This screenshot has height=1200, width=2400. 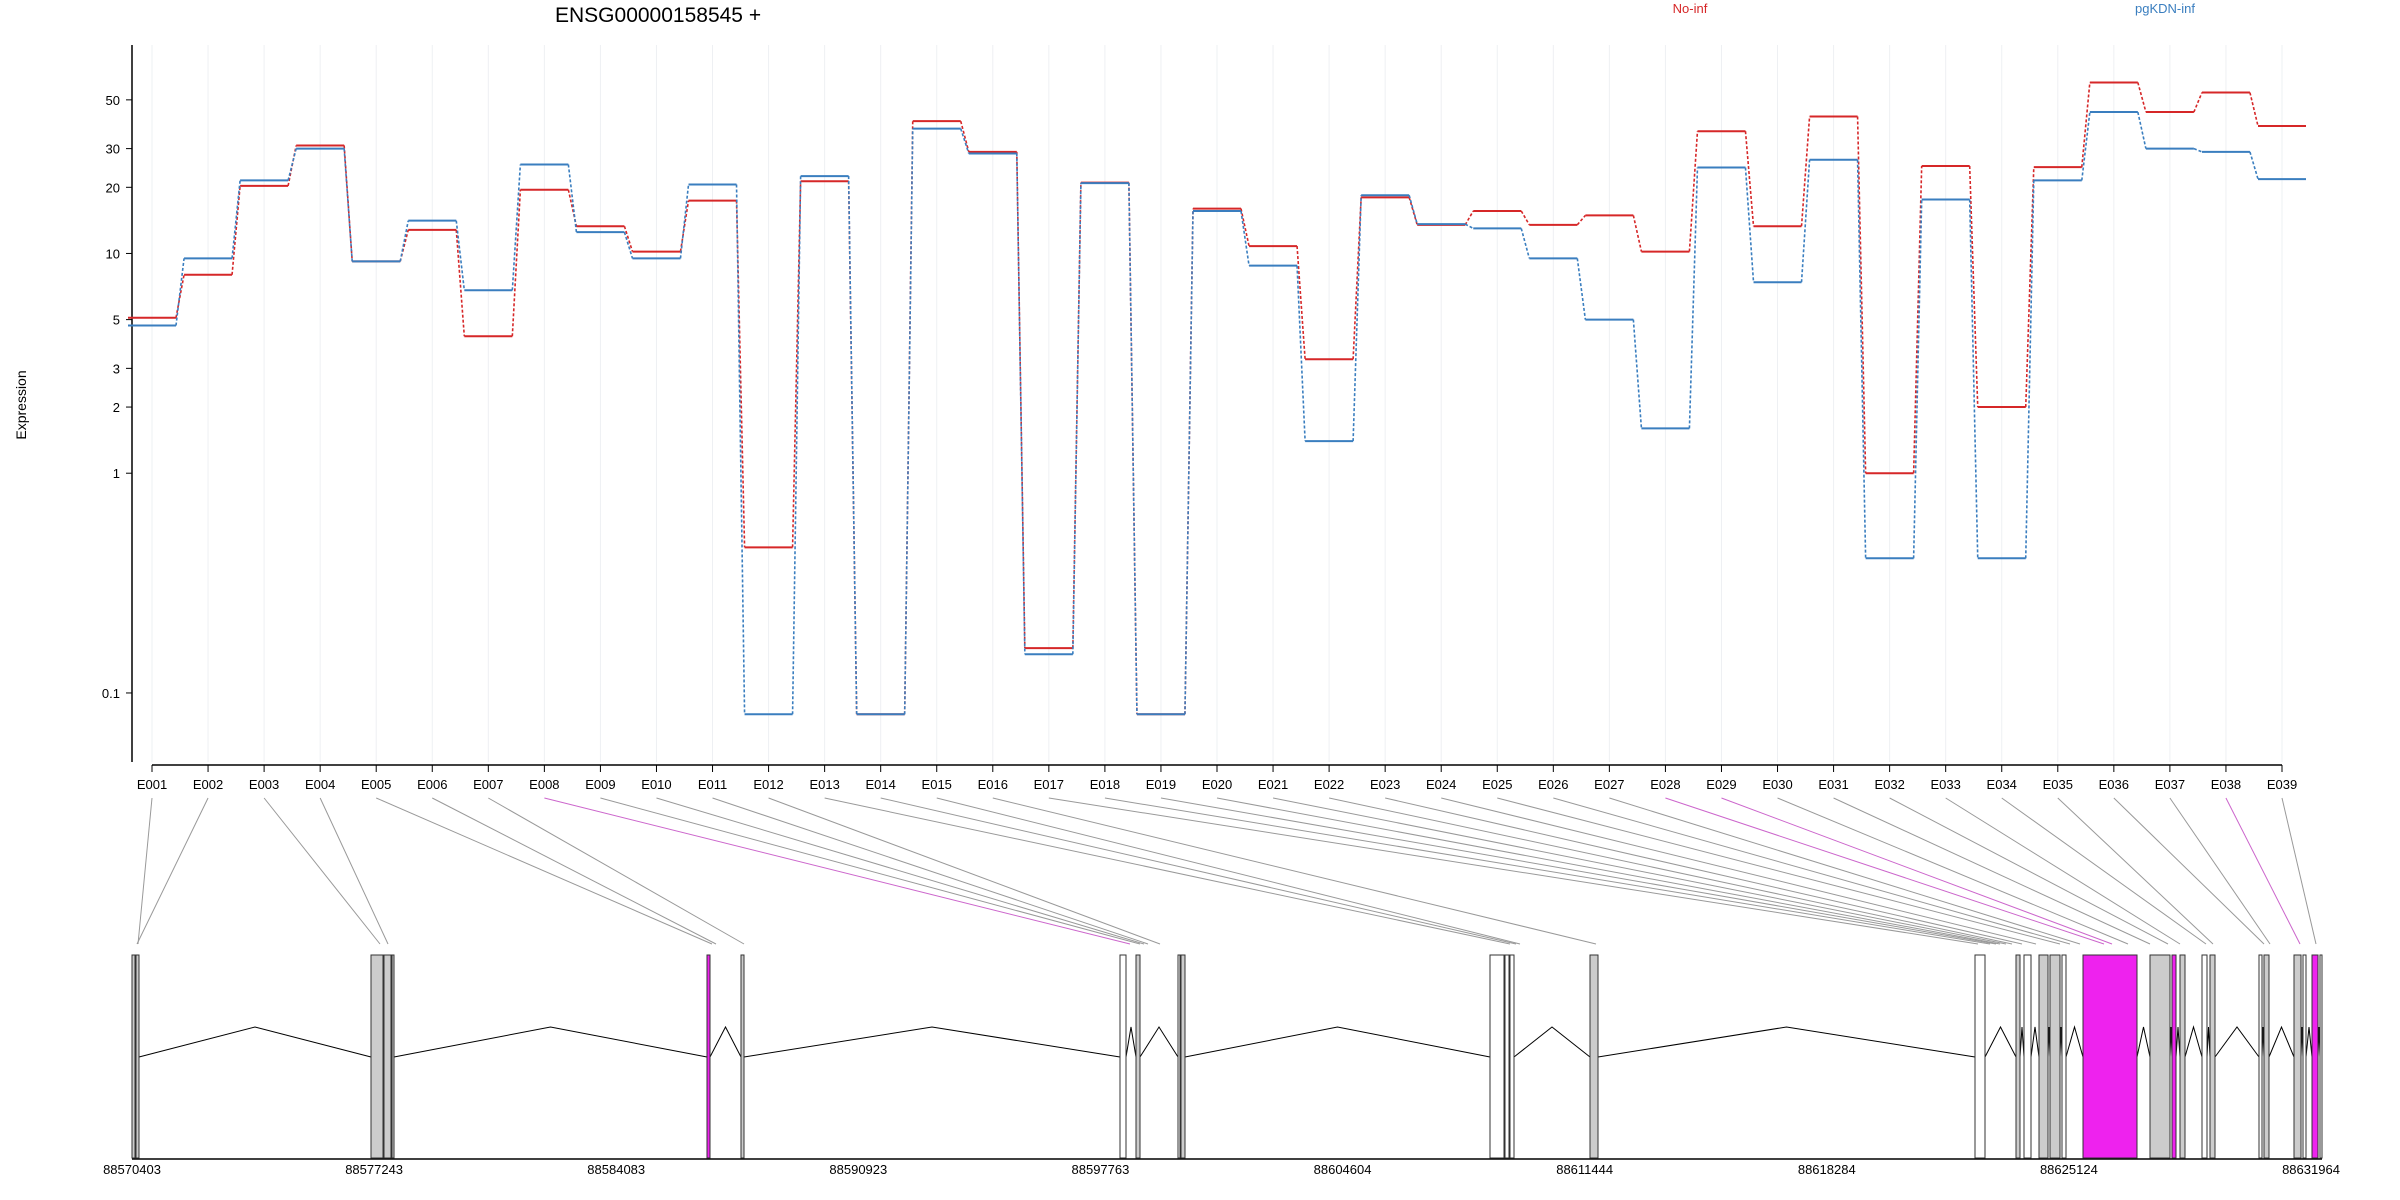 I want to click on connector-e031, so click(x=1992, y=871).